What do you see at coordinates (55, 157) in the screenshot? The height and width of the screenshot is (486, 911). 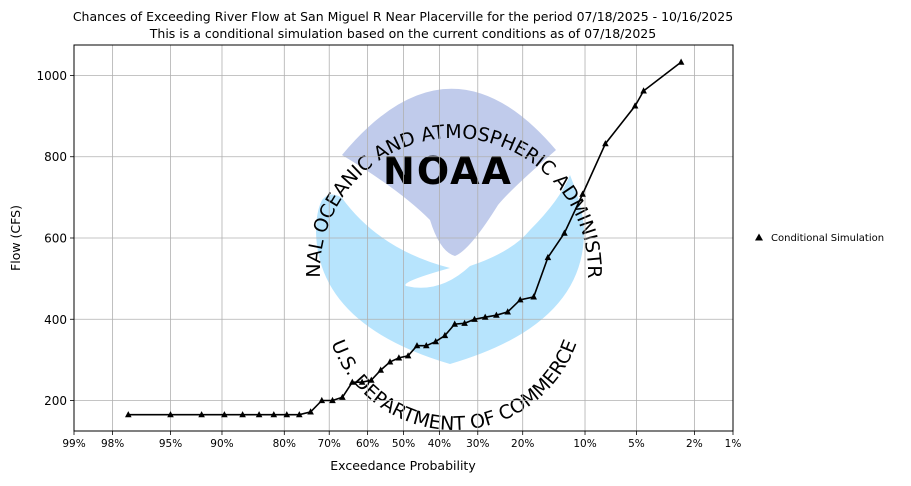 I see `y-tick-label: 800` at bounding box center [55, 157].